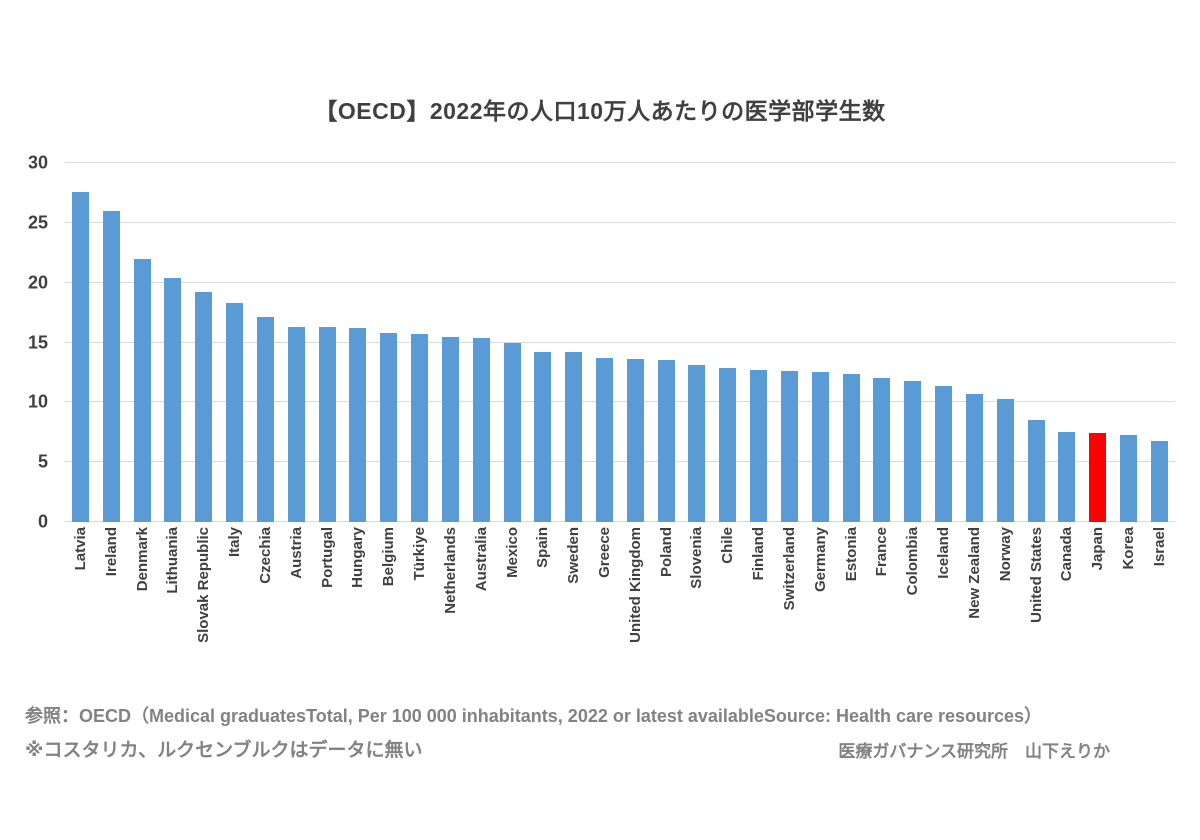 The height and width of the screenshot is (840, 1200). I want to click on bar-latvia, so click(80, 356).